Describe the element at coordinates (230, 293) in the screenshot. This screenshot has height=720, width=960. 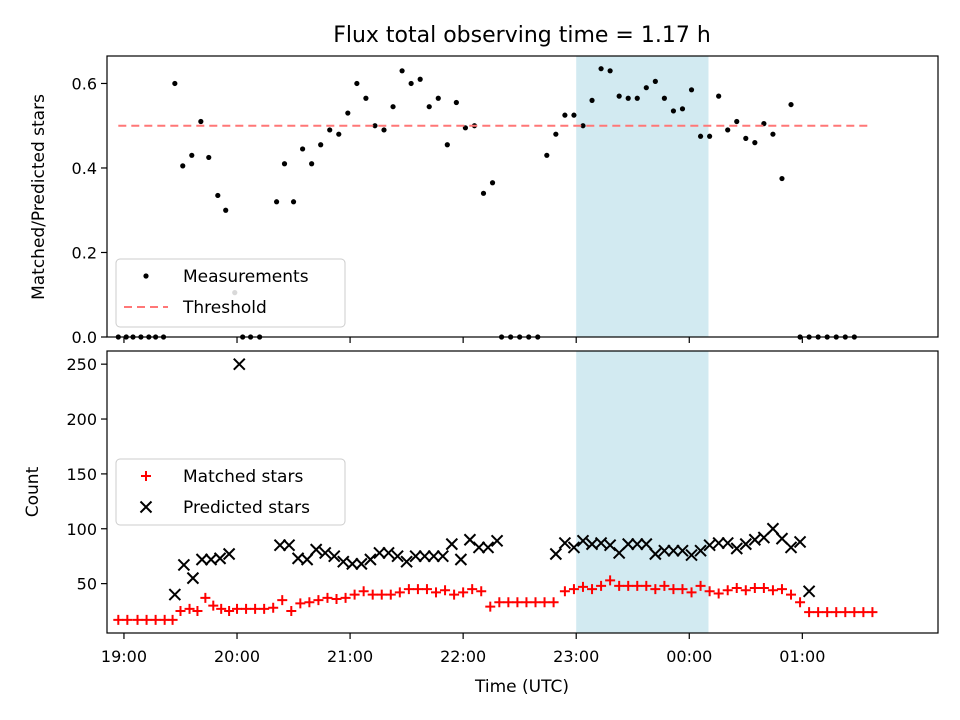
I see `legend: Measurements Threshold` at that location.